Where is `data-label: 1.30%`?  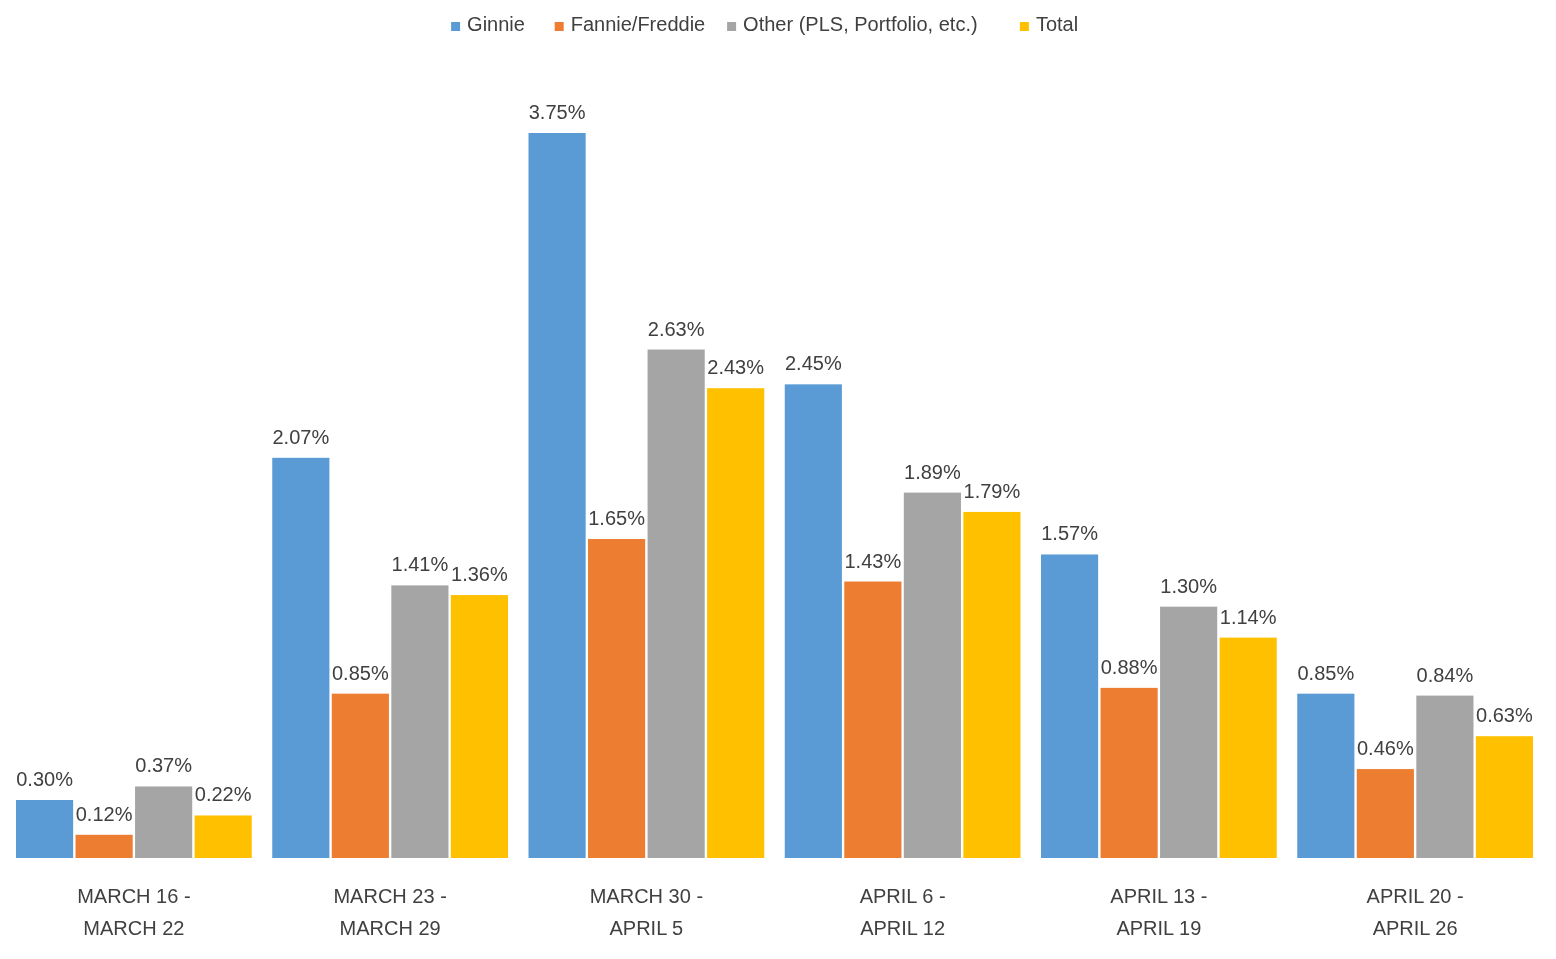 data-label: 1.30% is located at coordinates (1189, 585).